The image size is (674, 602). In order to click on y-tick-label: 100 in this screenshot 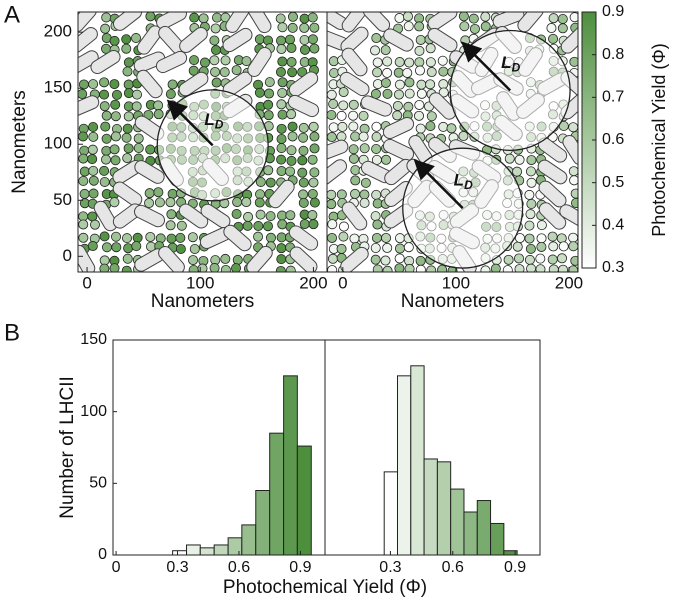, I will do `click(93, 411)`.